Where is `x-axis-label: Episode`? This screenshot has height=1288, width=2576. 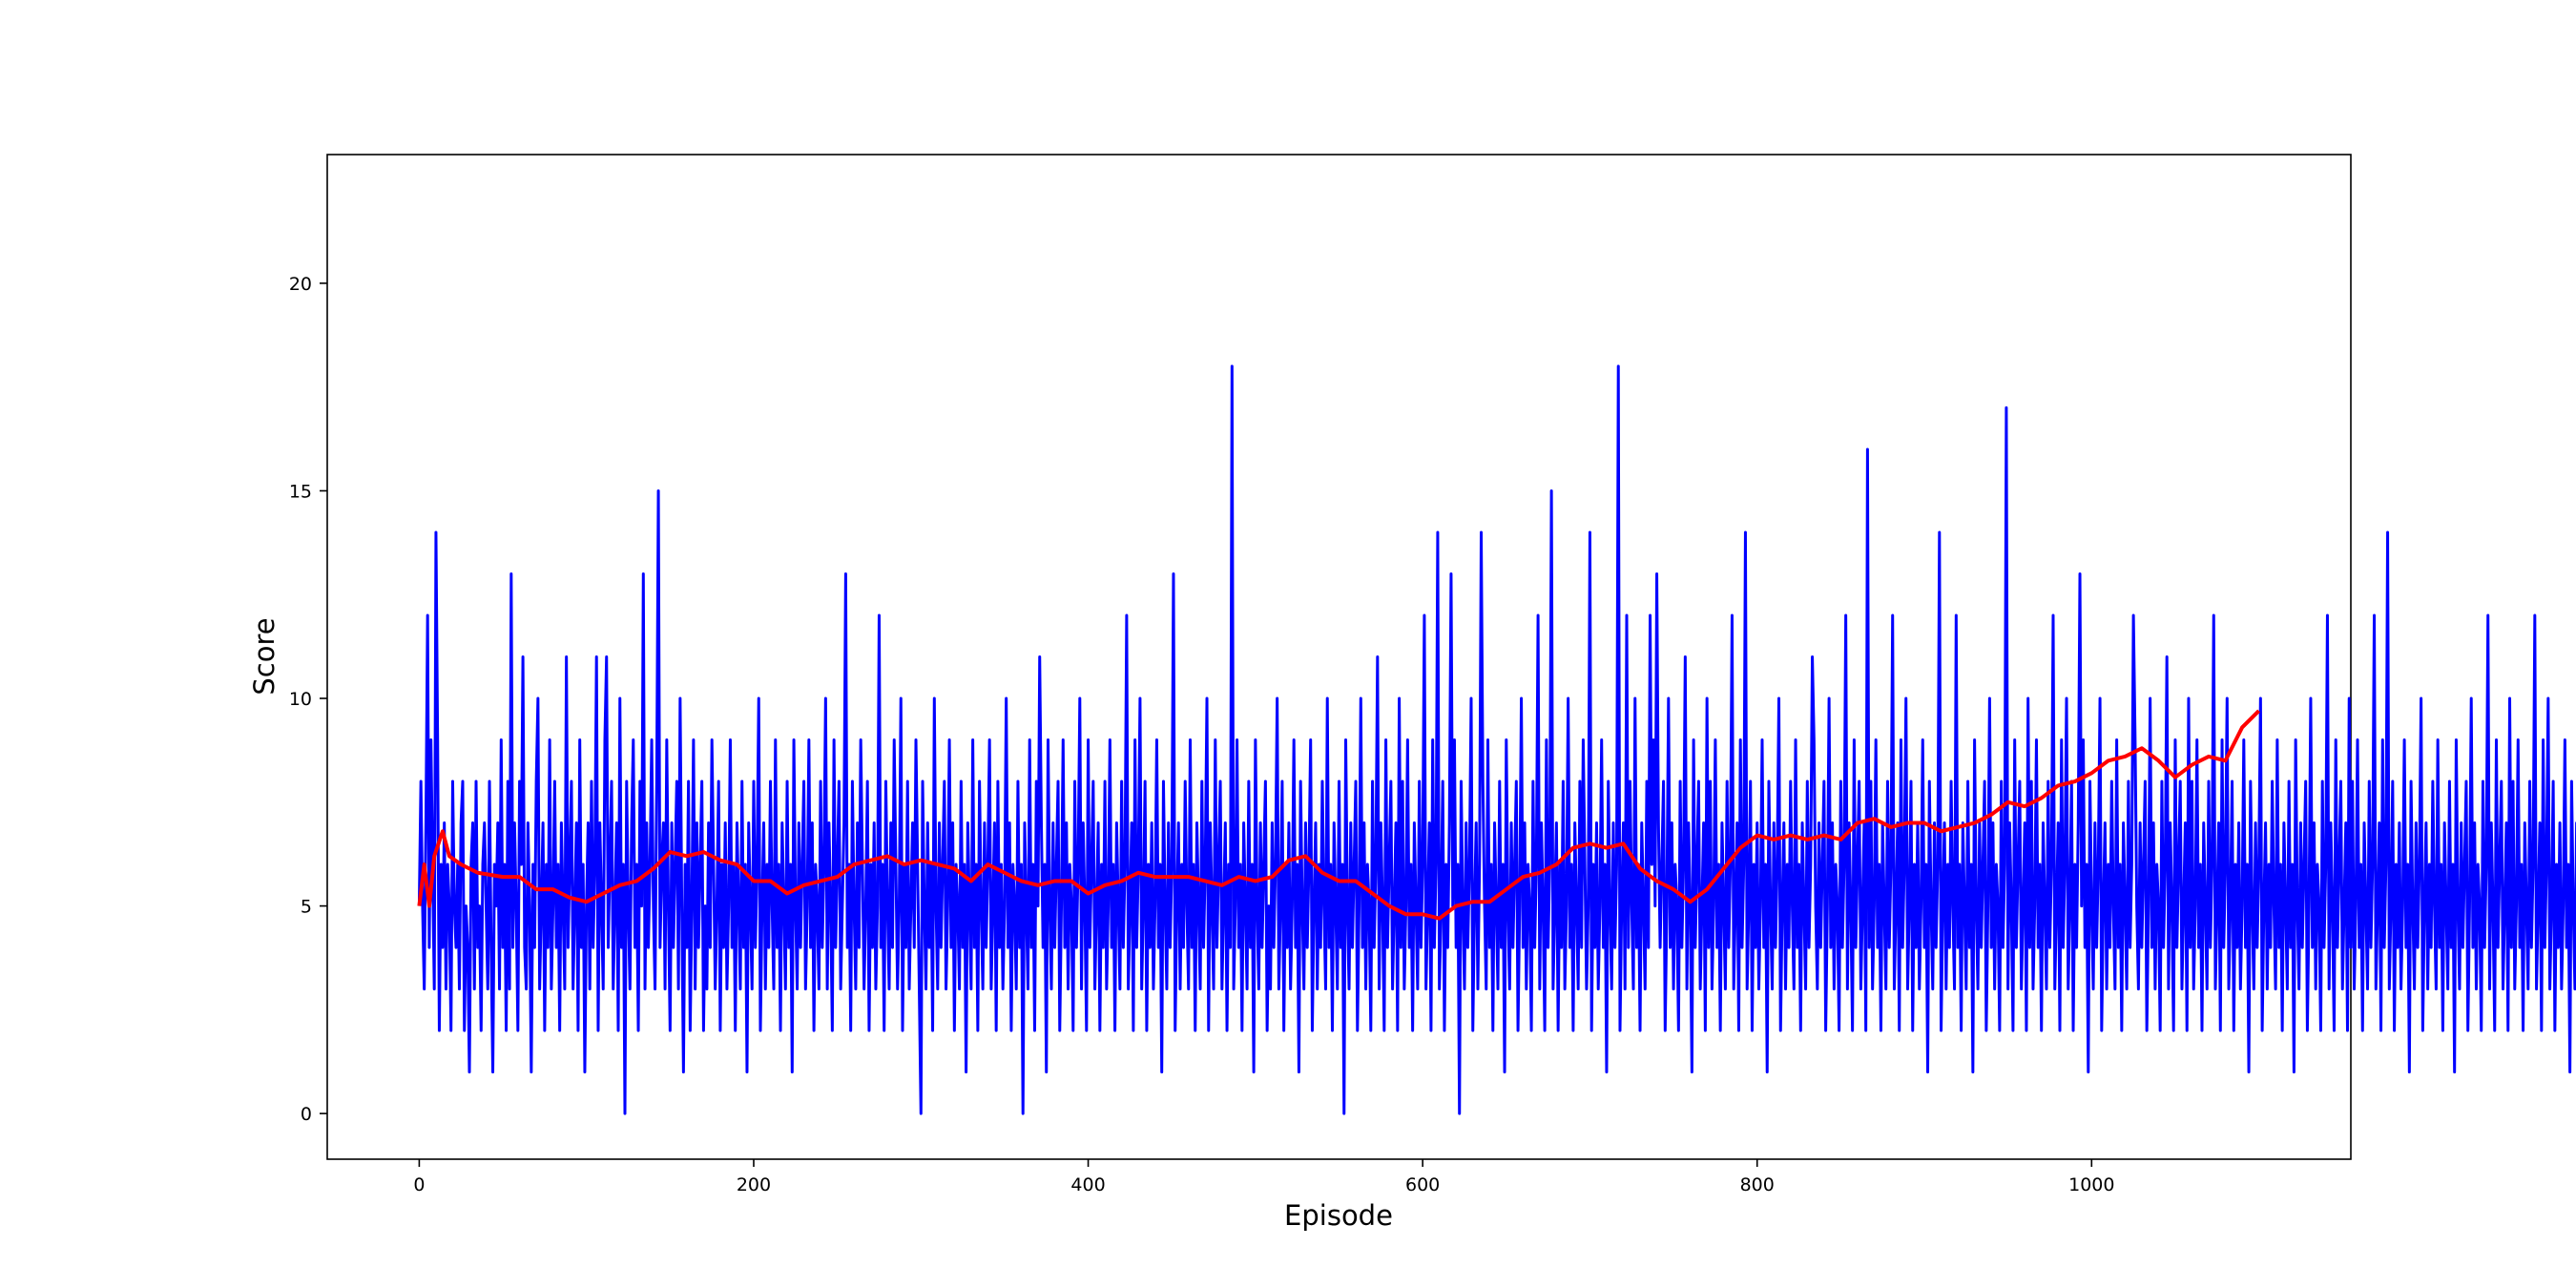
x-axis-label: Episode is located at coordinates (1338, 1215).